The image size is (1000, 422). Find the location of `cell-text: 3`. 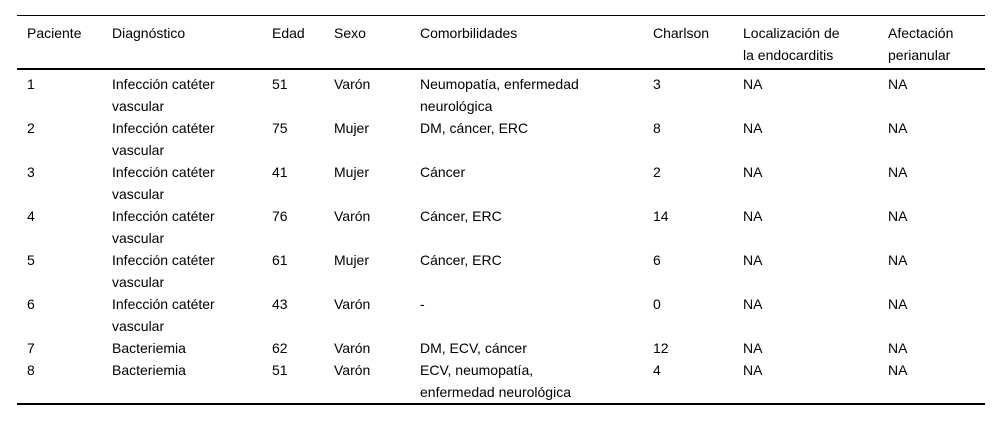

cell-text: 3 is located at coordinates (657, 84).